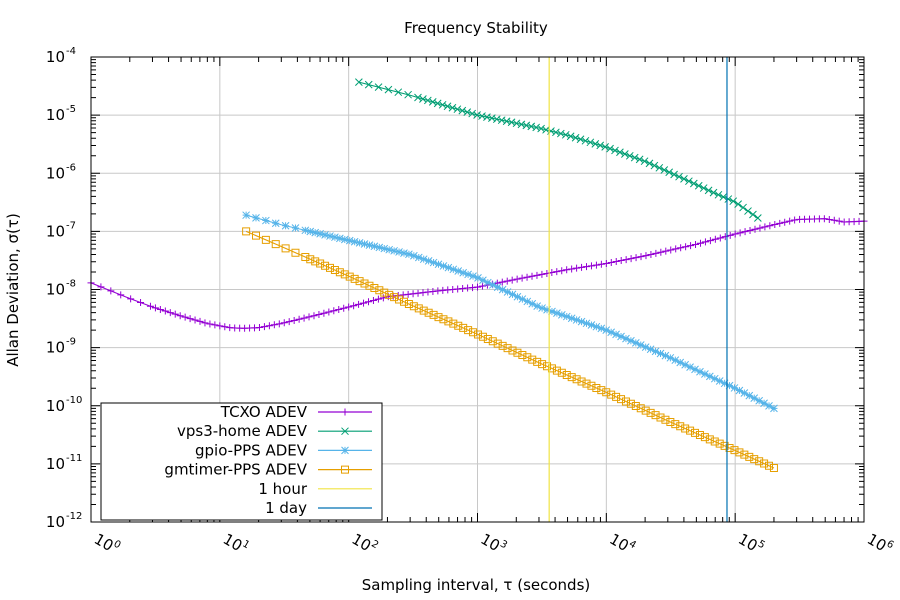  I want to click on legend-entry: gmtimer-PPS ADEV, so click(268, 470).